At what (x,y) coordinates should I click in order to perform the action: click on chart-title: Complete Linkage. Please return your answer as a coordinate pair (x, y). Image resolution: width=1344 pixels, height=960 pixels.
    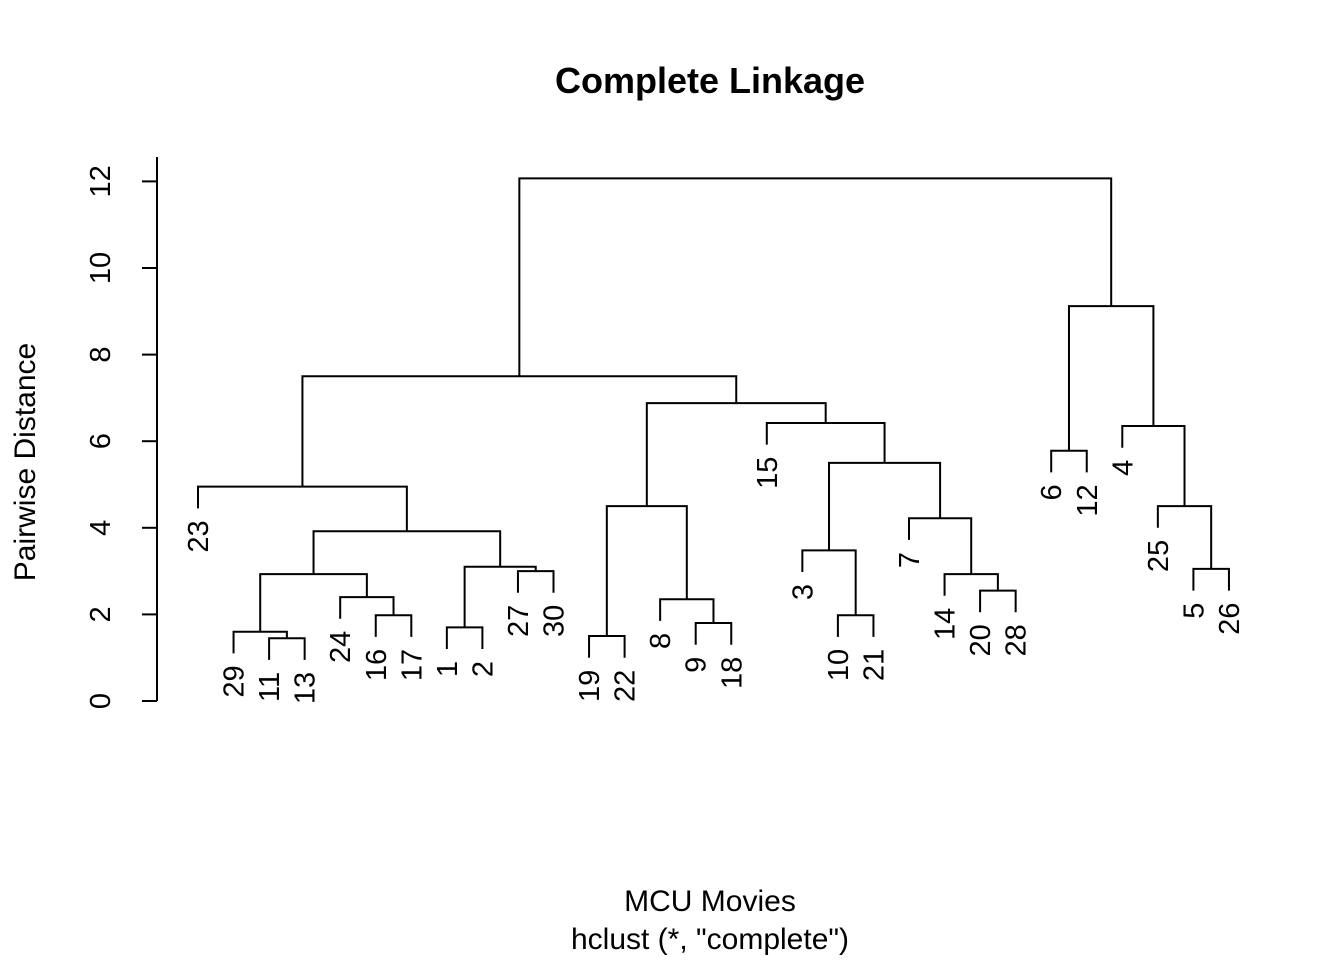
    Looking at the image, I should click on (710, 80).